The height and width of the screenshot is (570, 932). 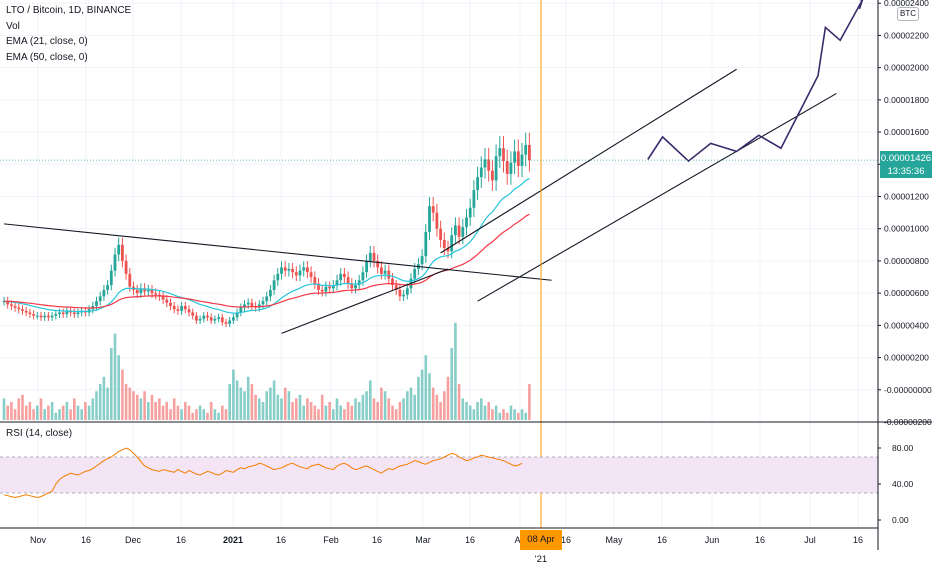 I want to click on countdown-value: 13:35:36, so click(x=906, y=171).